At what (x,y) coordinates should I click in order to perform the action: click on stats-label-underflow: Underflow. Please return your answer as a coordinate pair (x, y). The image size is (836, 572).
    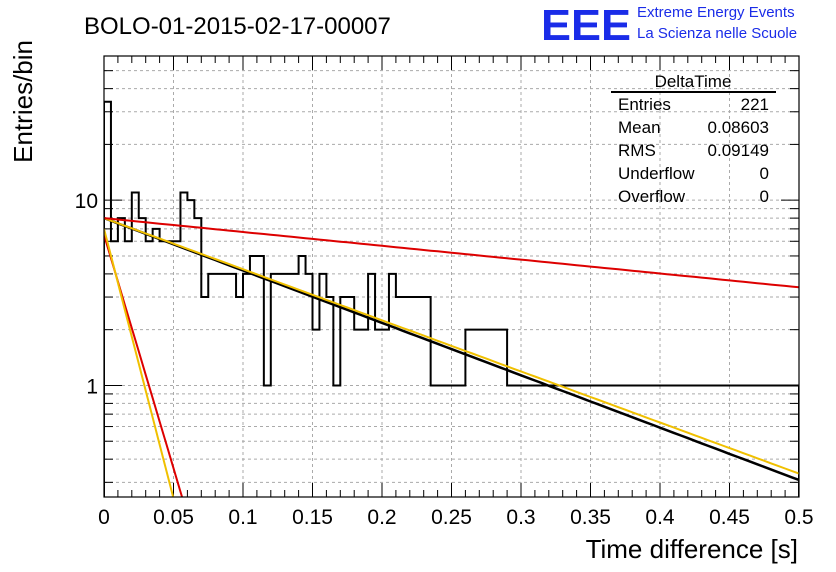
    Looking at the image, I should click on (656, 173).